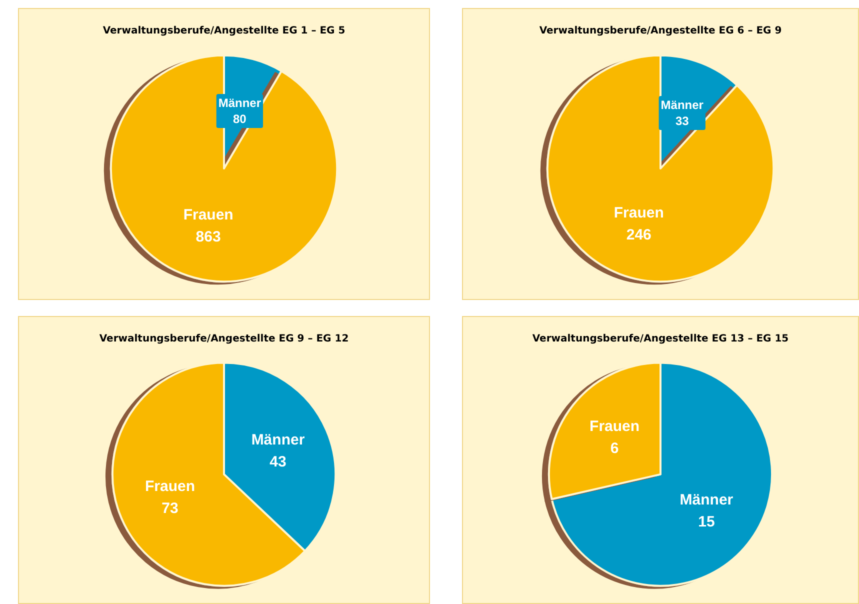 The width and height of the screenshot is (859, 604). Describe the element at coordinates (660, 339) in the screenshot. I see `chart-title: Verwaltungsberufe/Angestellte EG 13 – EG 15` at that location.